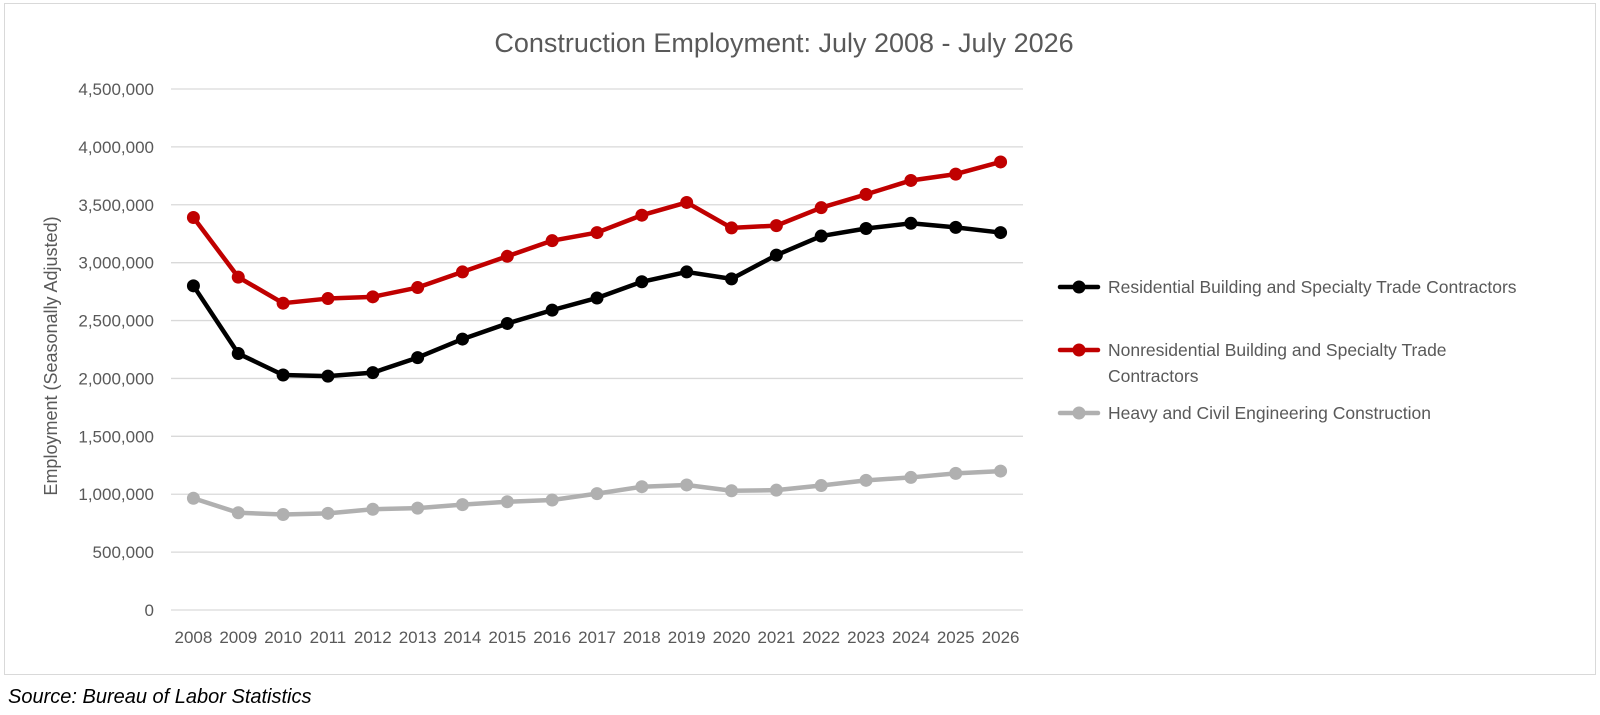 The width and height of the screenshot is (1600, 715). I want to click on x-tick-label: 2024, so click(911, 637).